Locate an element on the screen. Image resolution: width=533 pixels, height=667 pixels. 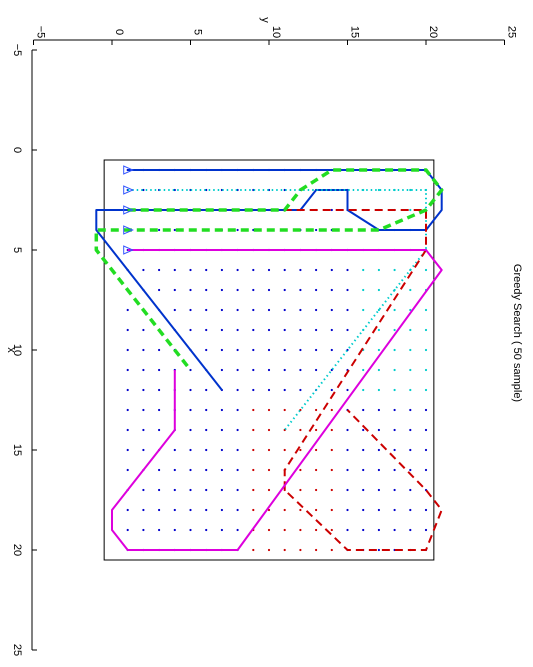
start-marker is located at coordinates (128, 210).